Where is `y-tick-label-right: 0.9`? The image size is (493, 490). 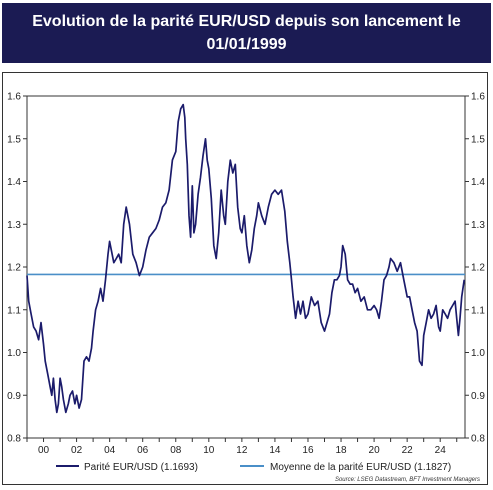 y-tick-label-right: 0.9 is located at coordinates (478, 396).